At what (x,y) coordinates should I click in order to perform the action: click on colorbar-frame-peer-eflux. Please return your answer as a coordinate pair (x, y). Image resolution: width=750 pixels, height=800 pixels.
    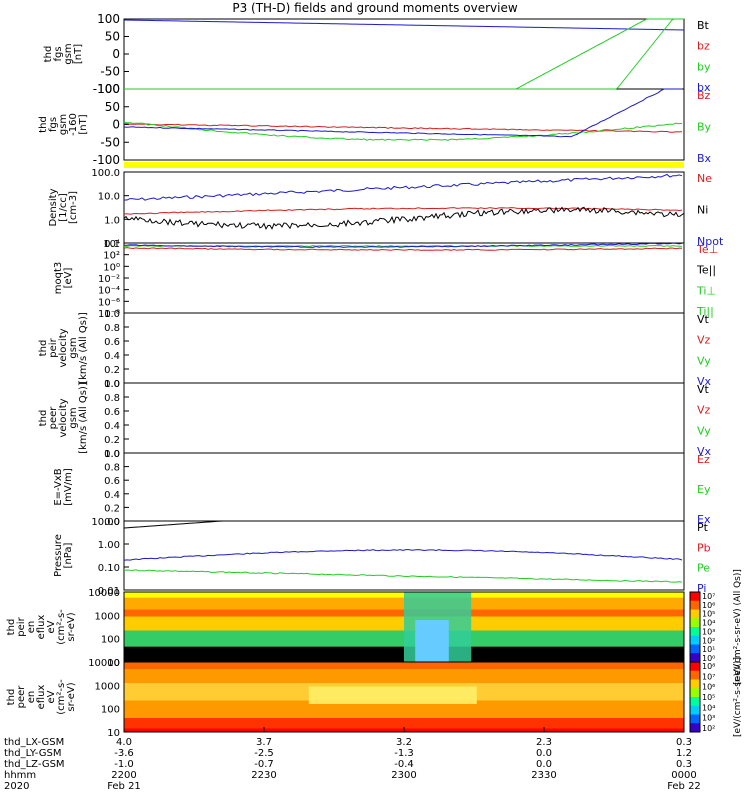
    Looking at the image, I should click on (695, 697).